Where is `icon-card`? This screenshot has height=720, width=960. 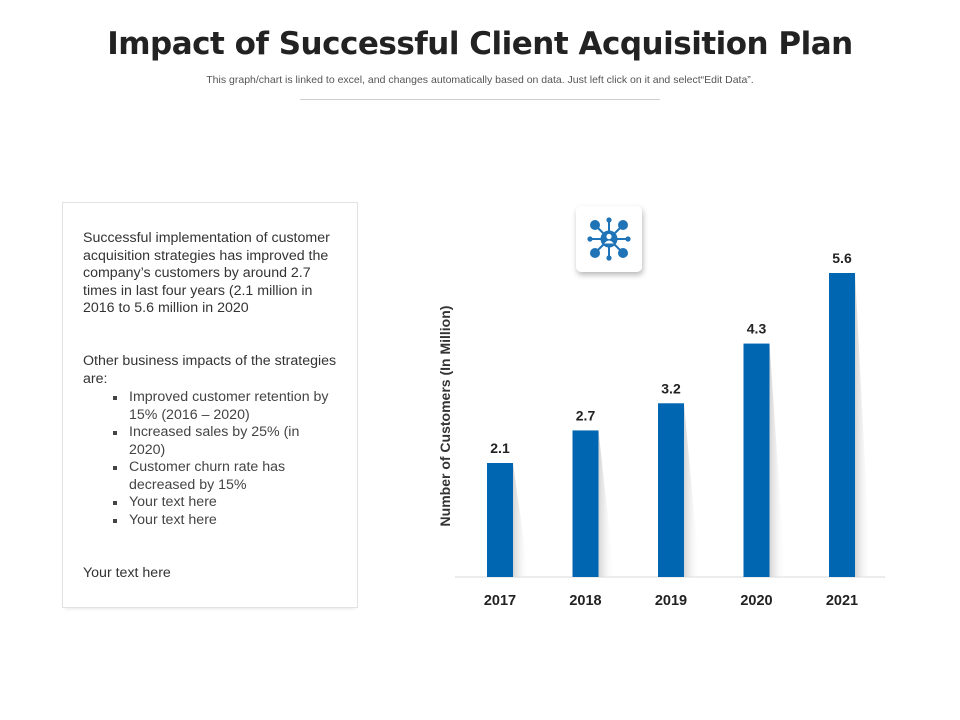
icon-card is located at coordinates (609, 239).